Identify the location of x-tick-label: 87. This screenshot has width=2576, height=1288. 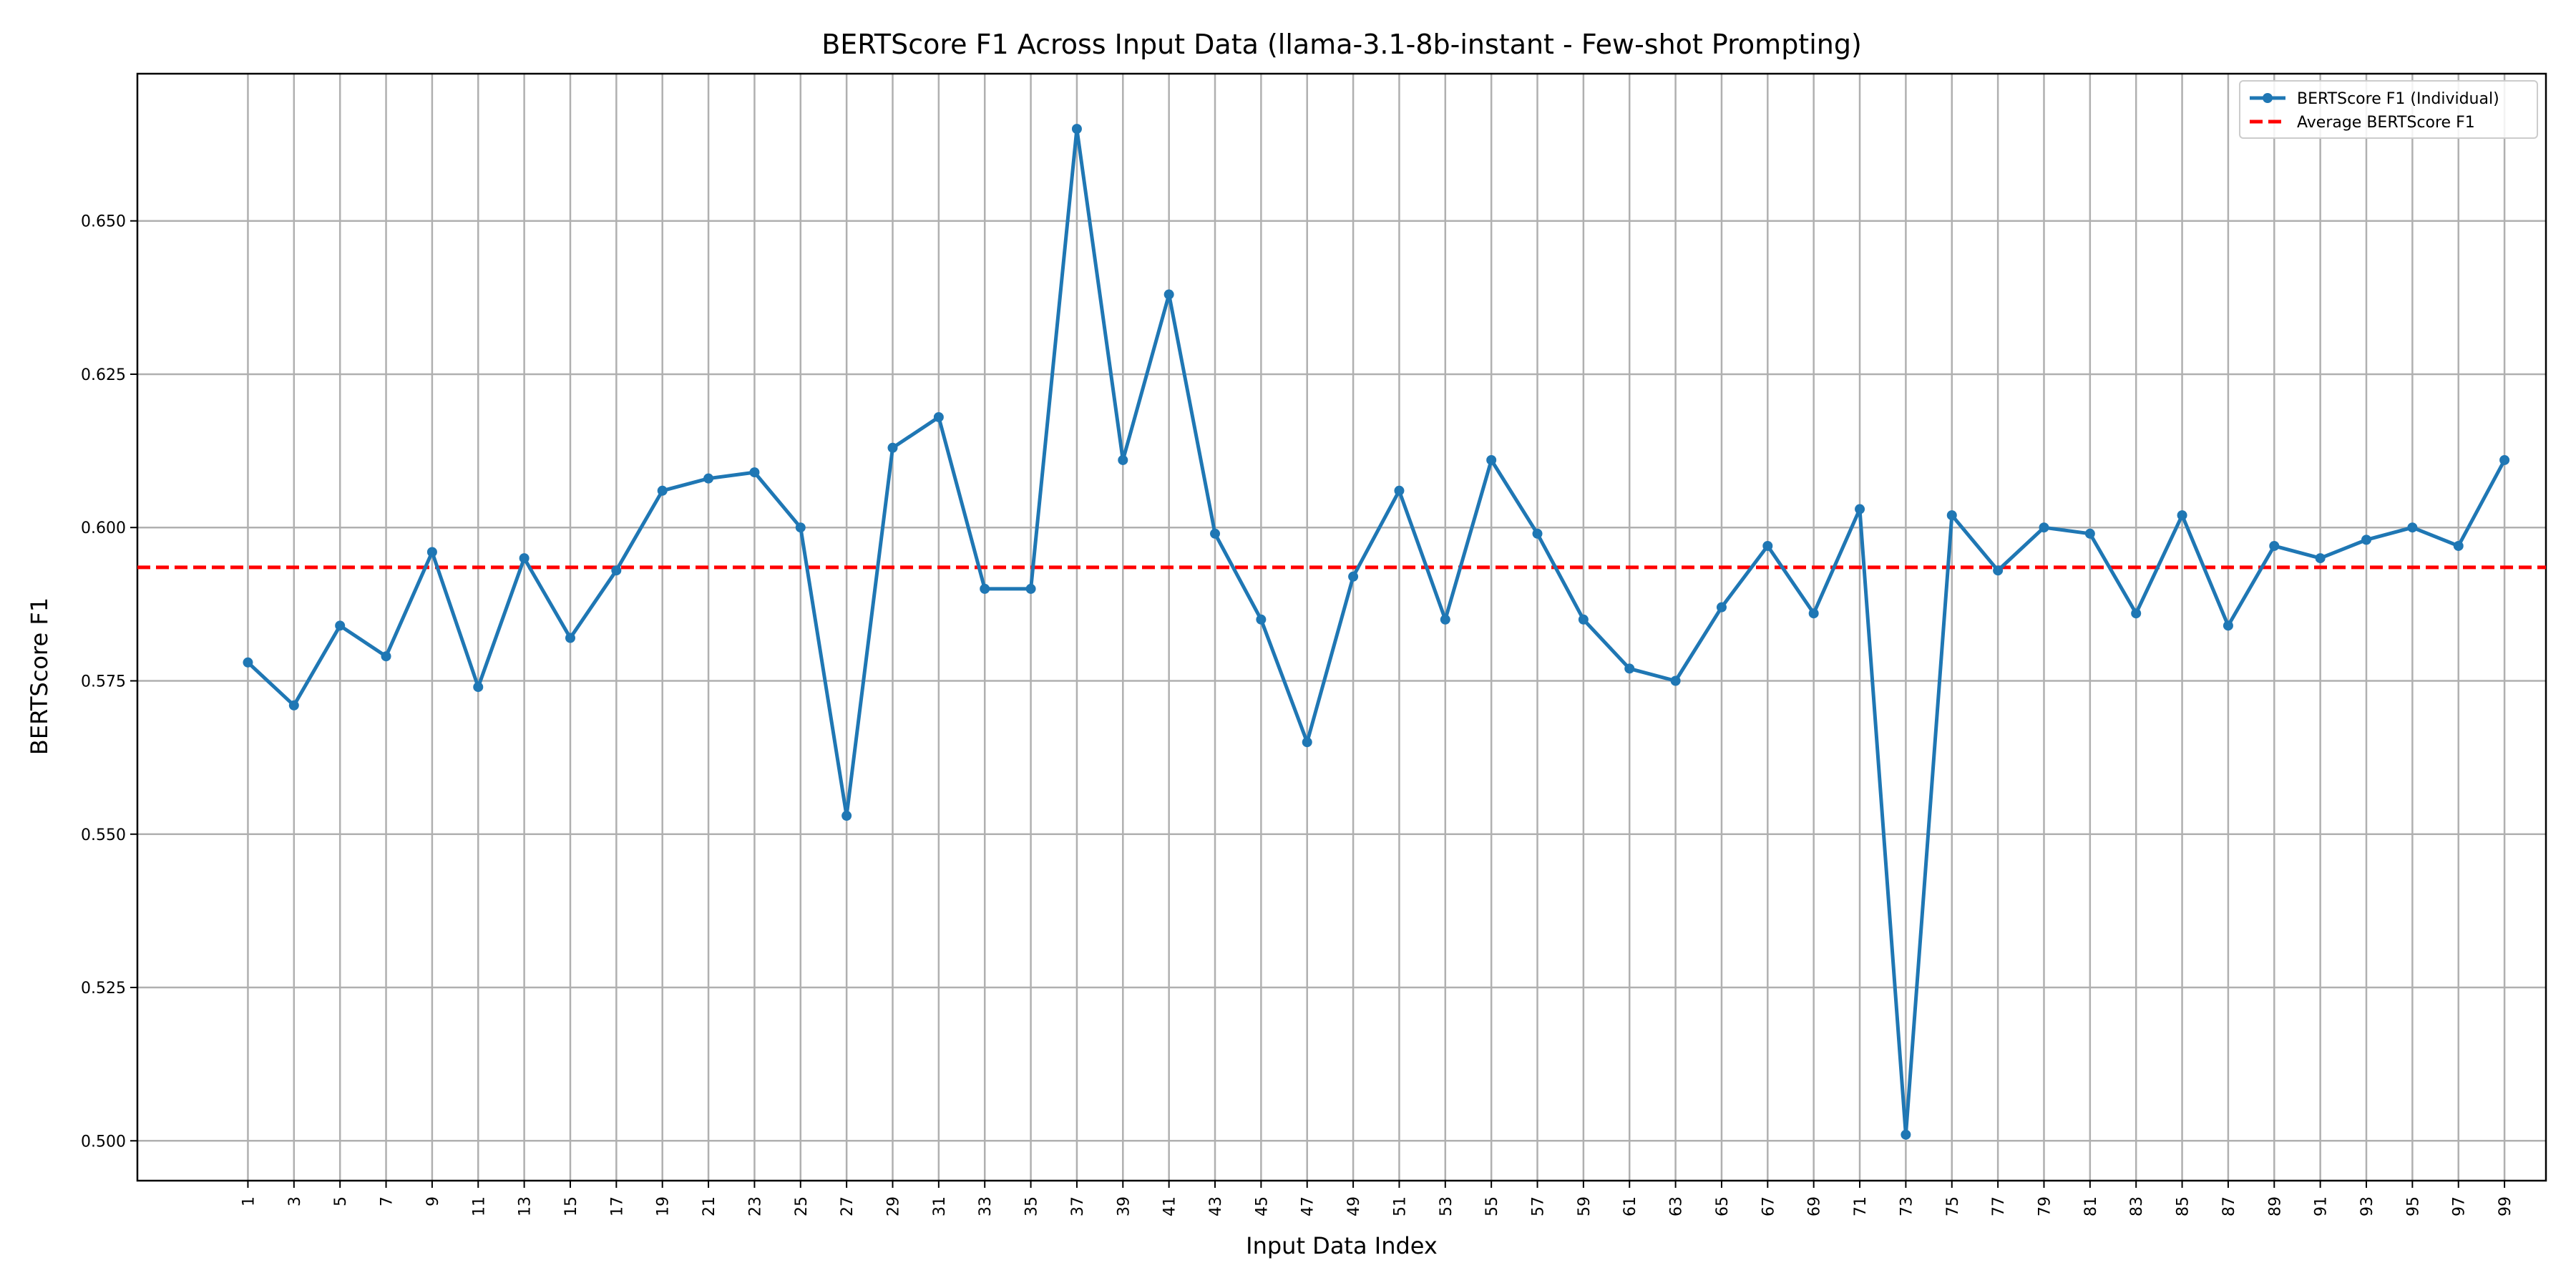
(2229, 1206).